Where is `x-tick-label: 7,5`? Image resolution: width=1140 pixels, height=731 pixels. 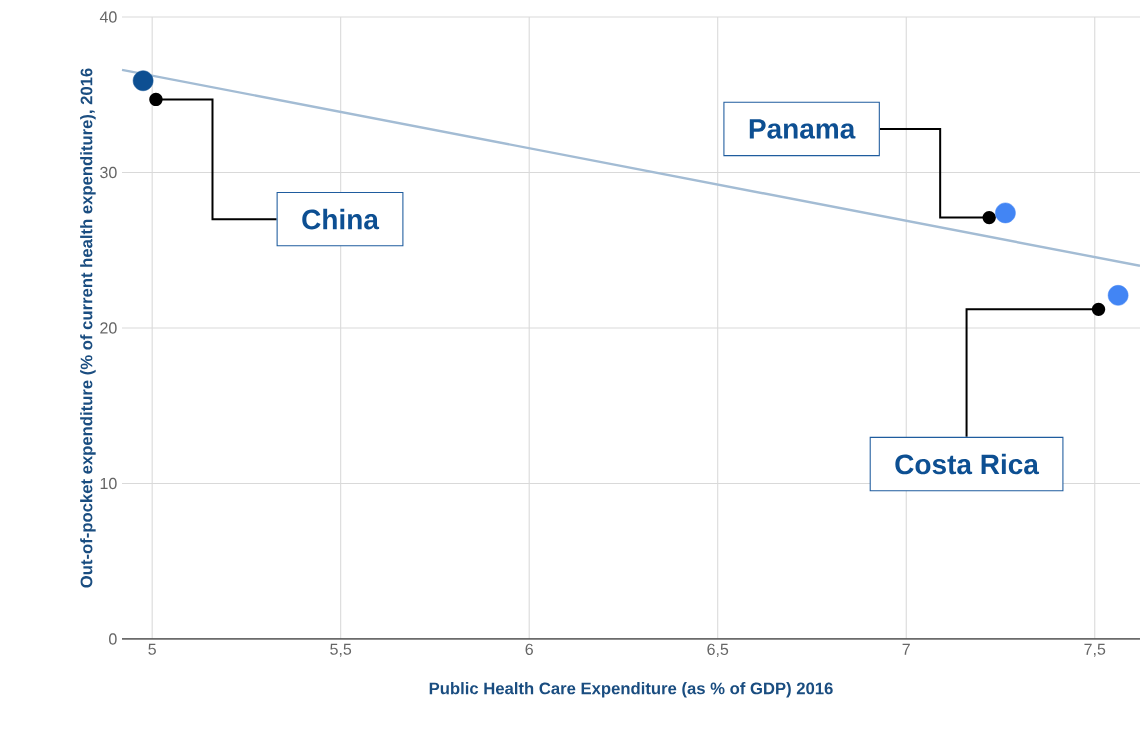 x-tick-label: 7,5 is located at coordinates (1095, 650).